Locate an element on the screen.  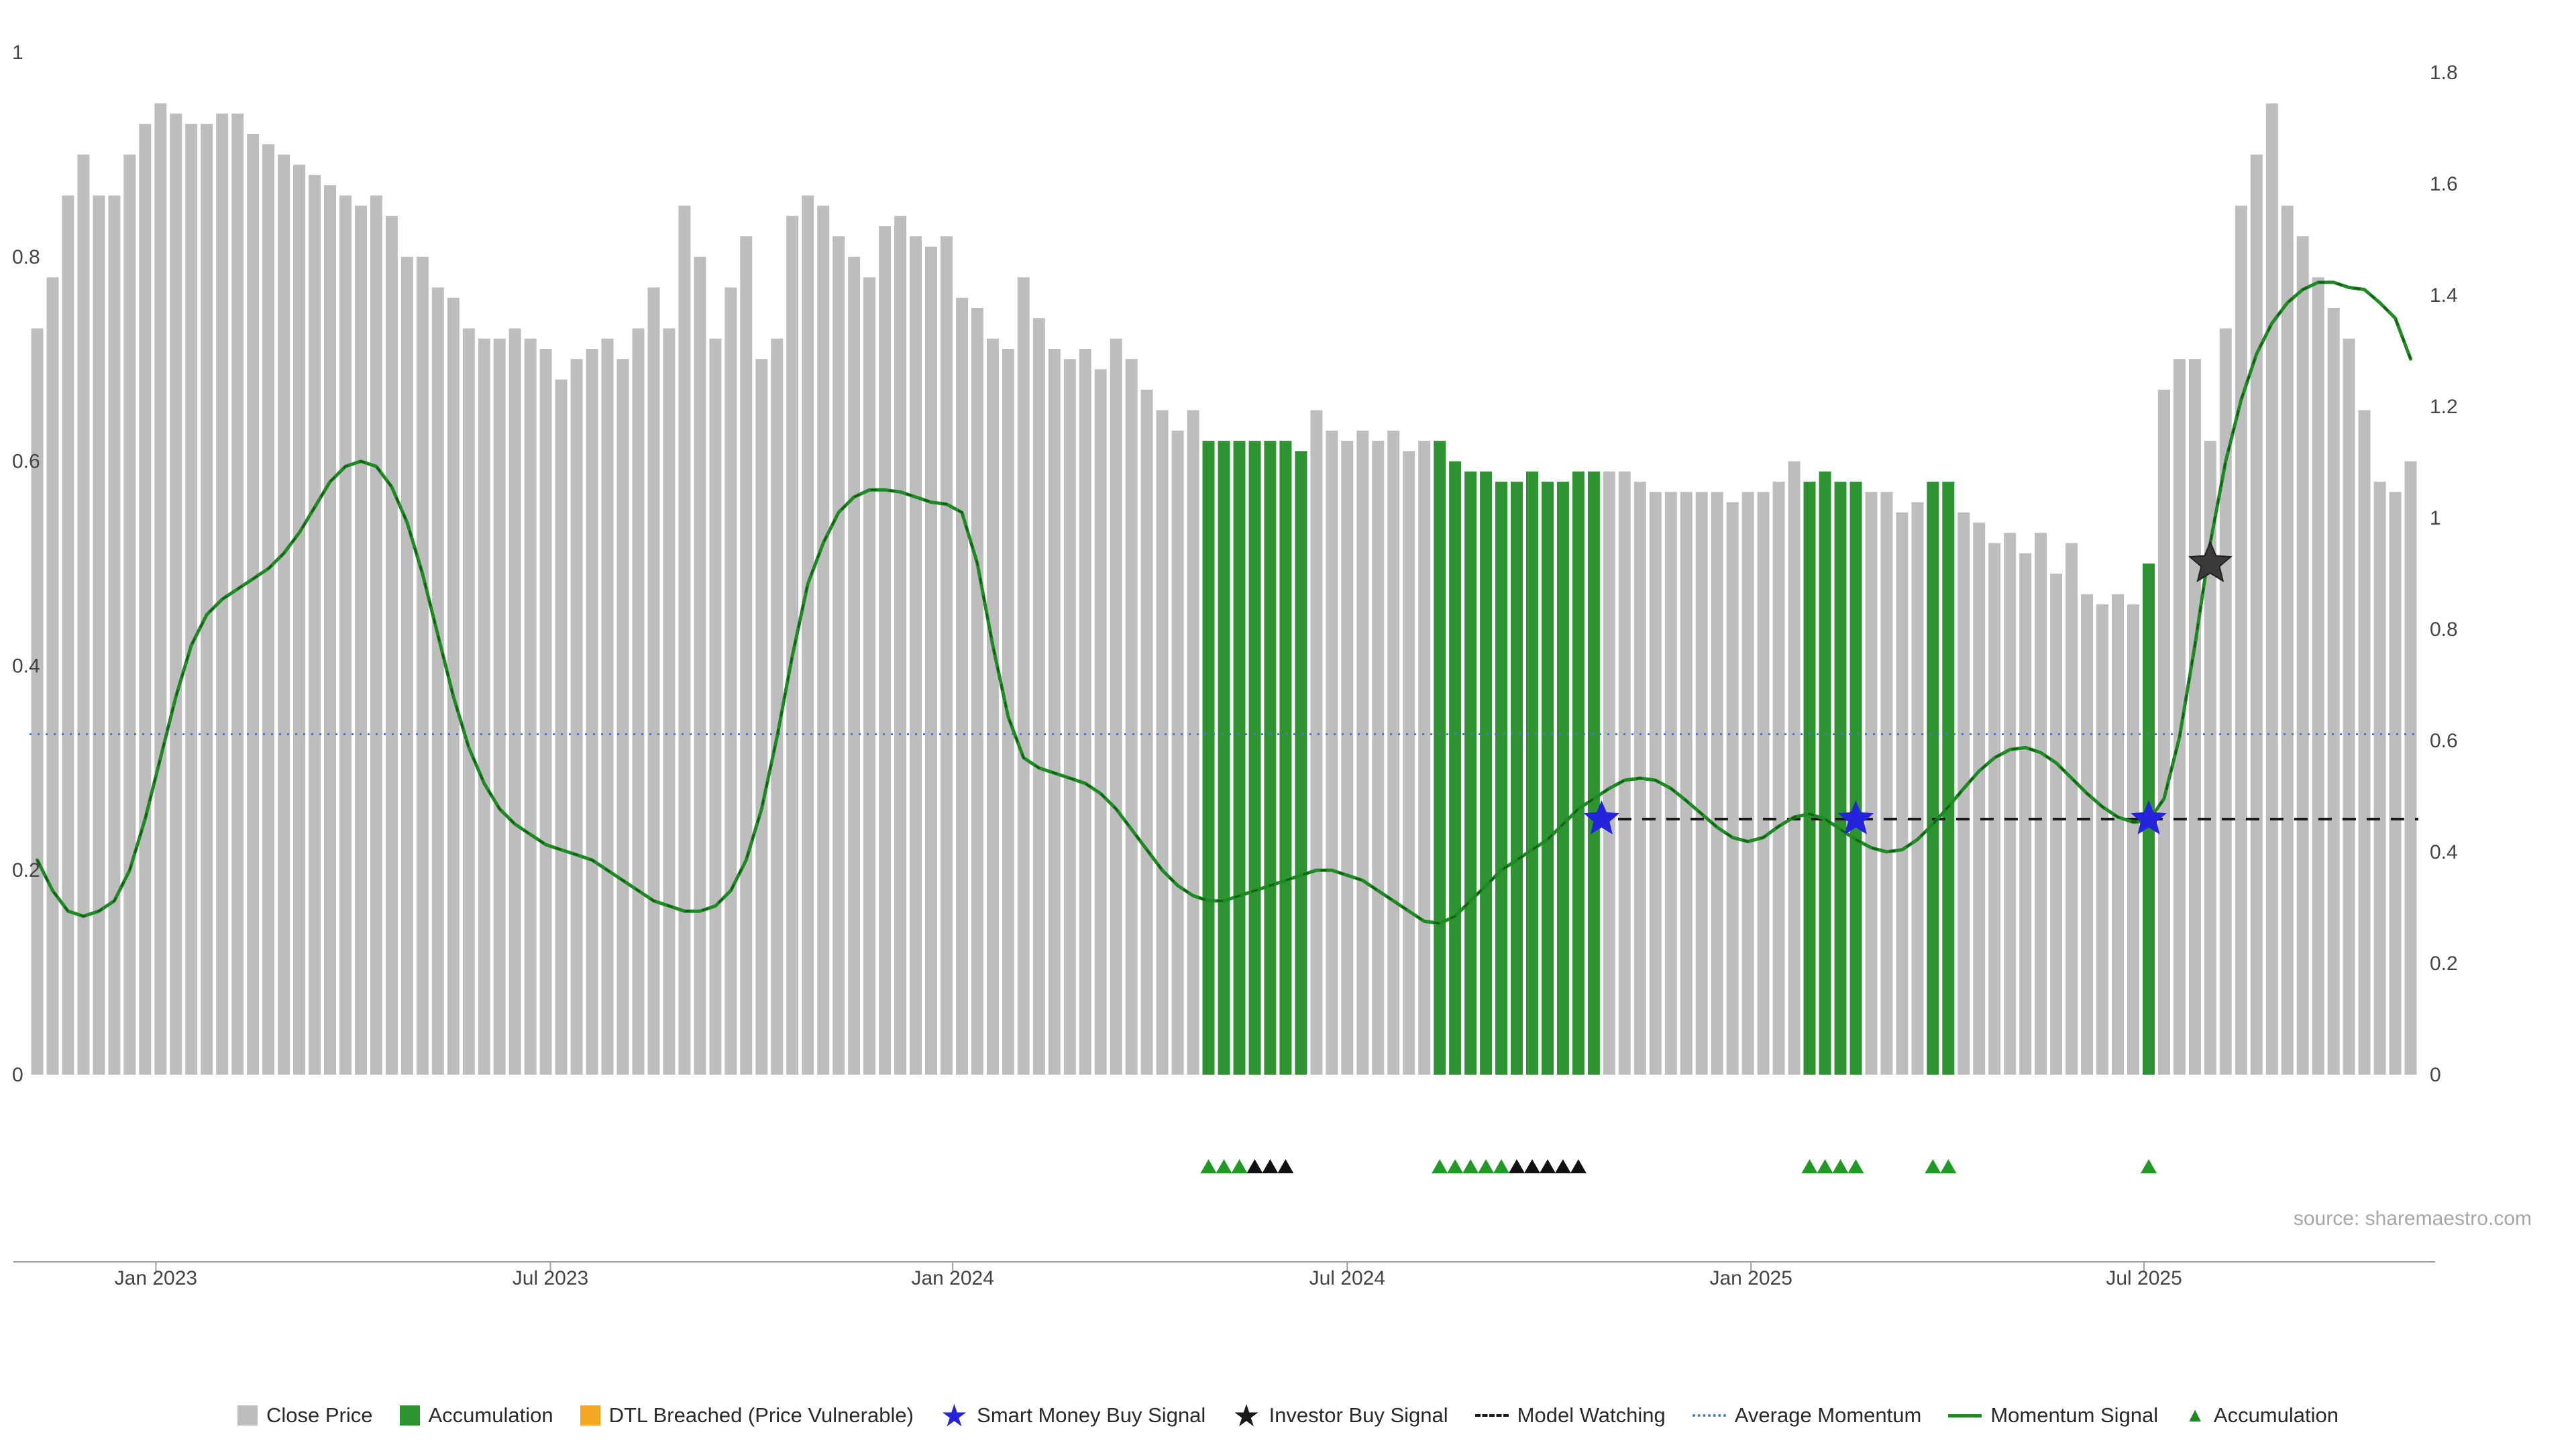
right-axis-tick-label: 0.2 is located at coordinates (2444, 964).